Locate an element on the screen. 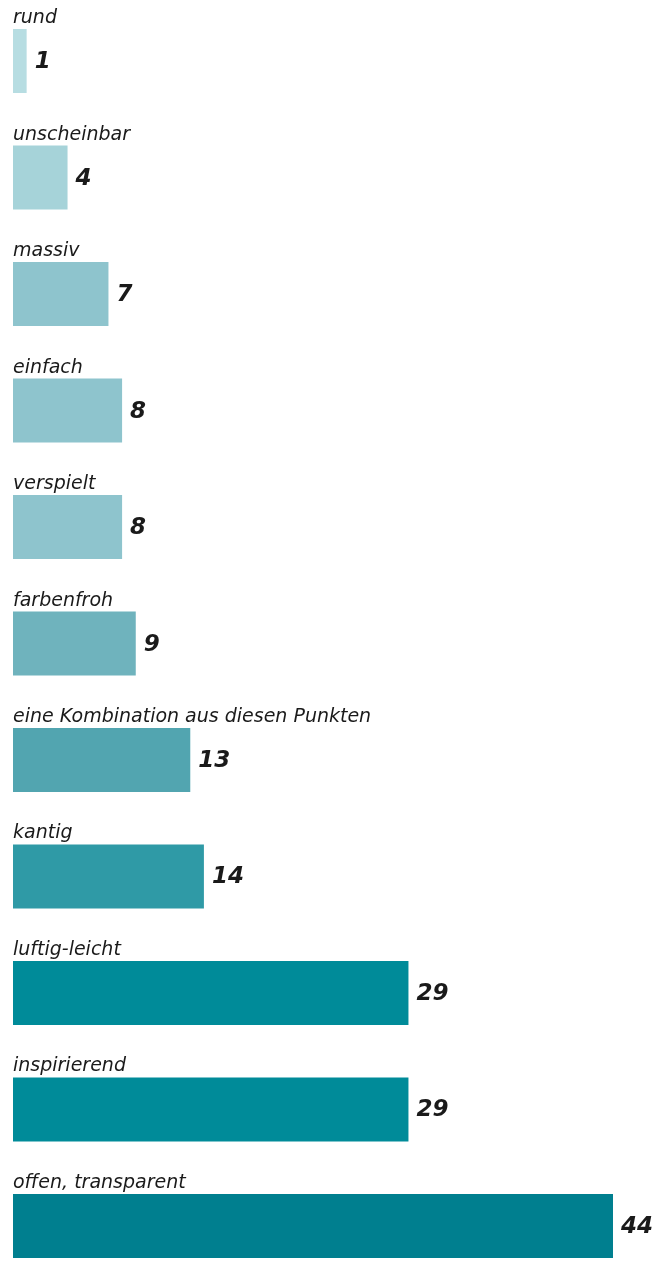  y-tick-label: rund is located at coordinates (35, 16).